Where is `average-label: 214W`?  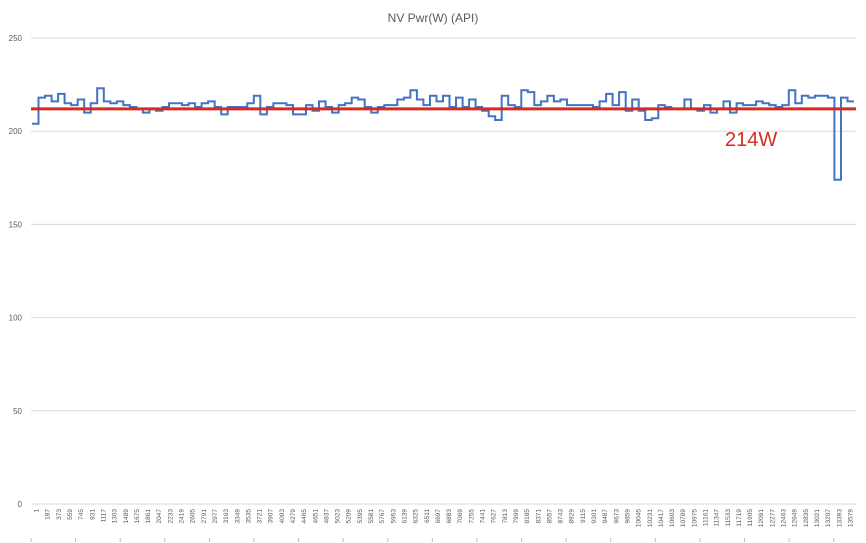
average-label: 214W is located at coordinates (751, 140).